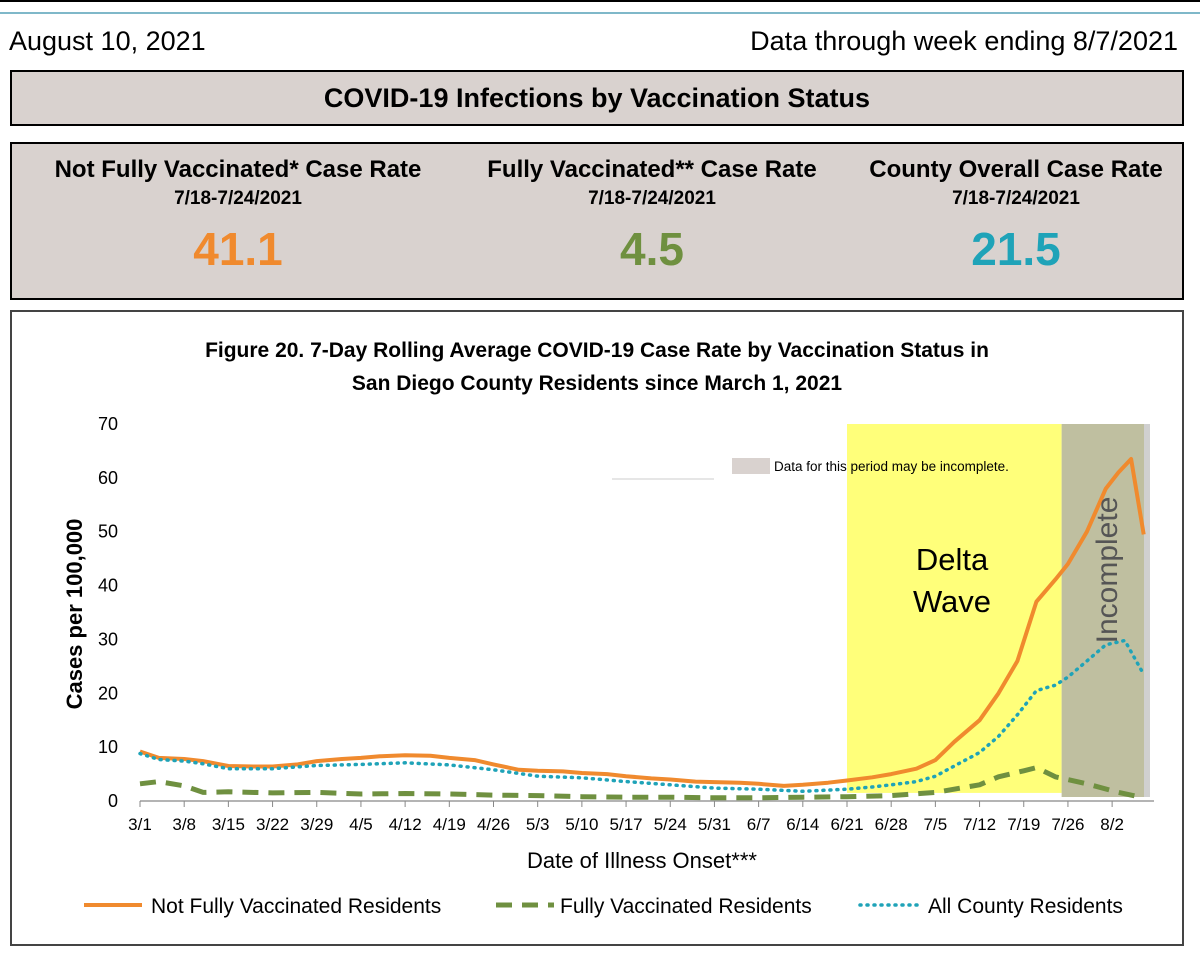 Image resolution: width=1200 pixels, height=954 pixels. Describe the element at coordinates (1016, 169) in the screenshot. I see `stat-label: County Overall Case Rate` at that location.